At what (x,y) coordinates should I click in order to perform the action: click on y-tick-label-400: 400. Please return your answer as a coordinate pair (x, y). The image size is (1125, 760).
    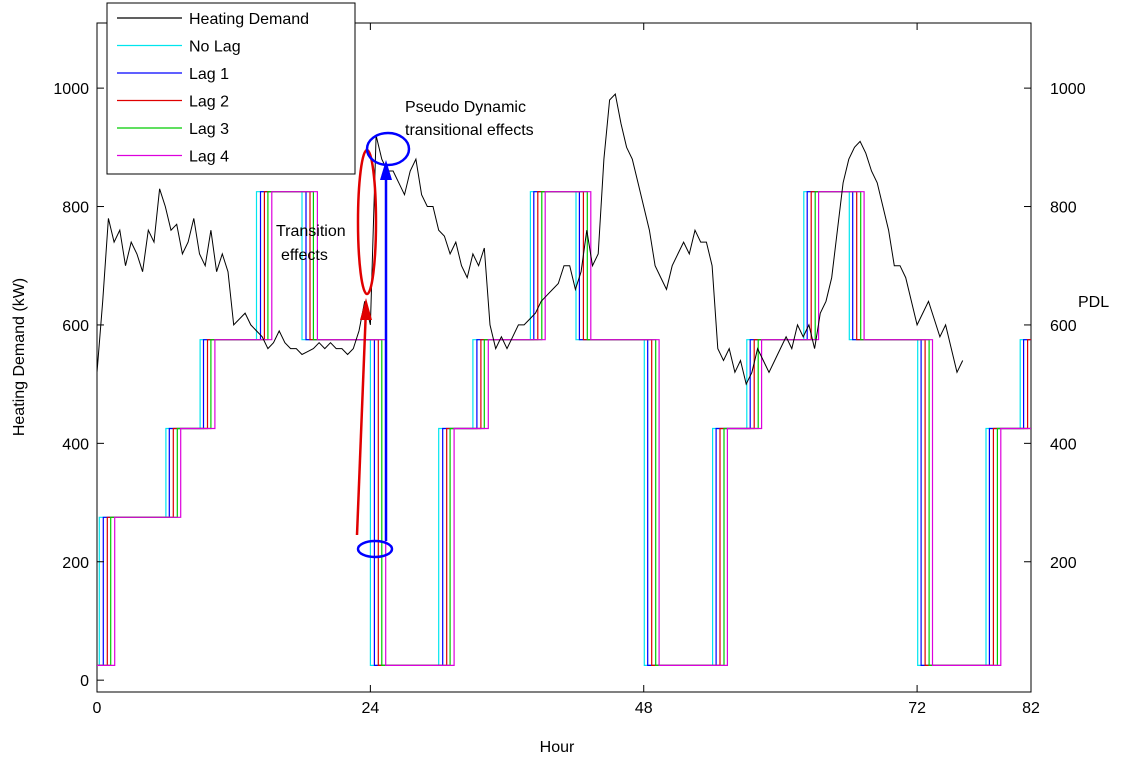
    Looking at the image, I should click on (75, 444).